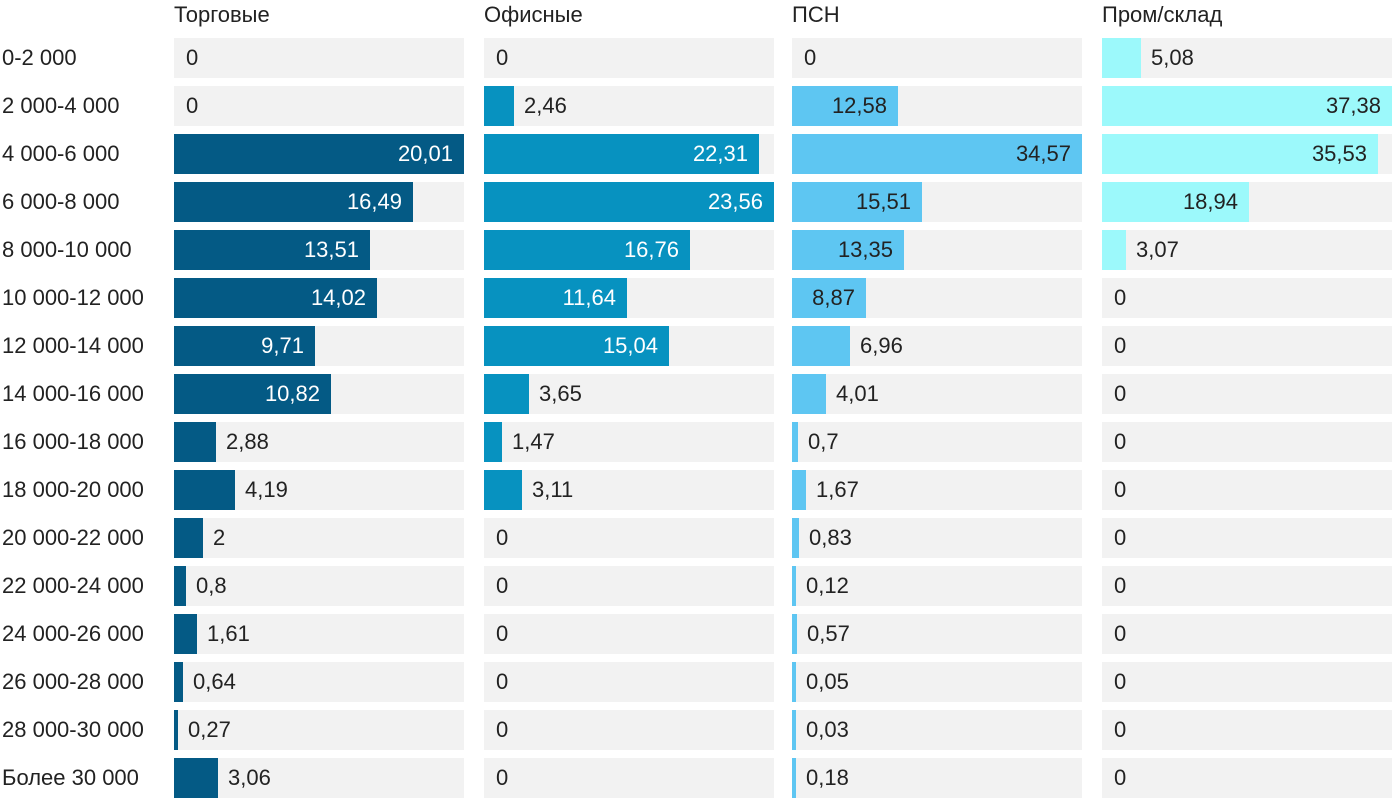 This screenshot has height=798, width=1400. What do you see at coordinates (73, 489) in the screenshot?
I see `category-label: 18 000-20 000` at bounding box center [73, 489].